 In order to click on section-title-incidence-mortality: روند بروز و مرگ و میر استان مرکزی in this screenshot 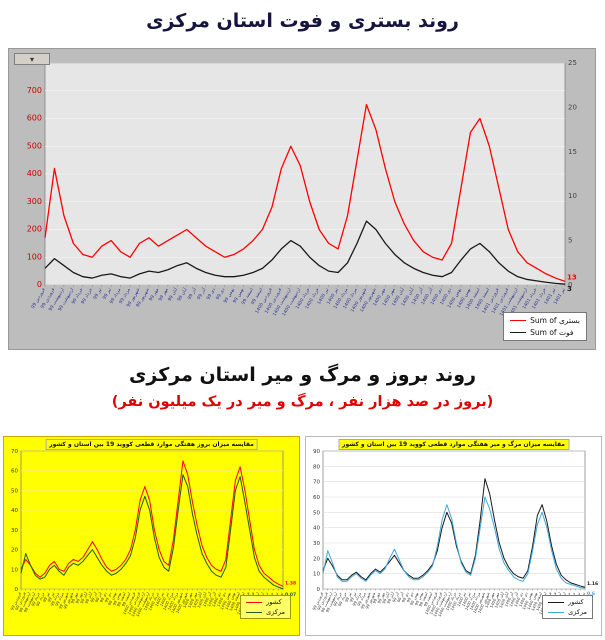, I will do `click(302, 375)`.